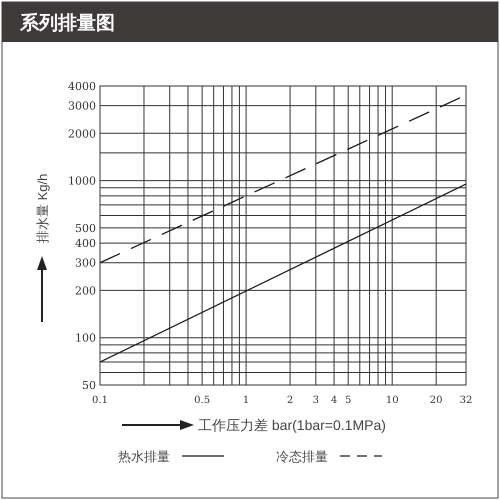 The image size is (500, 500). Describe the element at coordinates (392, 400) in the screenshot. I see `x-tick-label: 10` at that location.